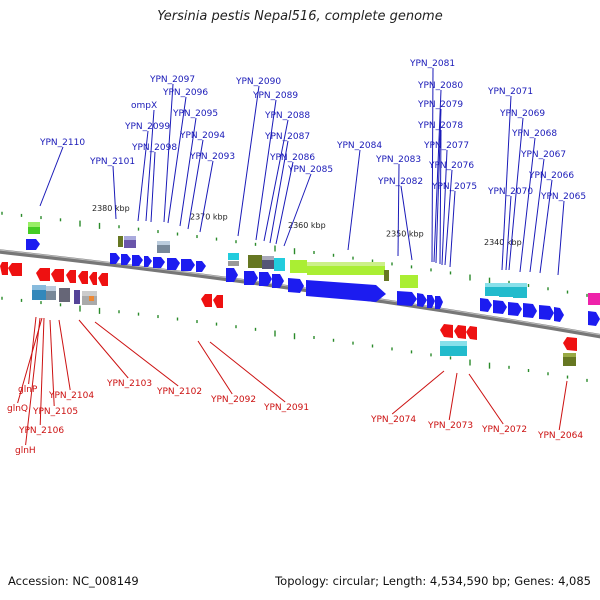  Describe the element at coordinates (112, 162) in the screenshot. I see `forward-gene-label: YPN_2101` at that location.